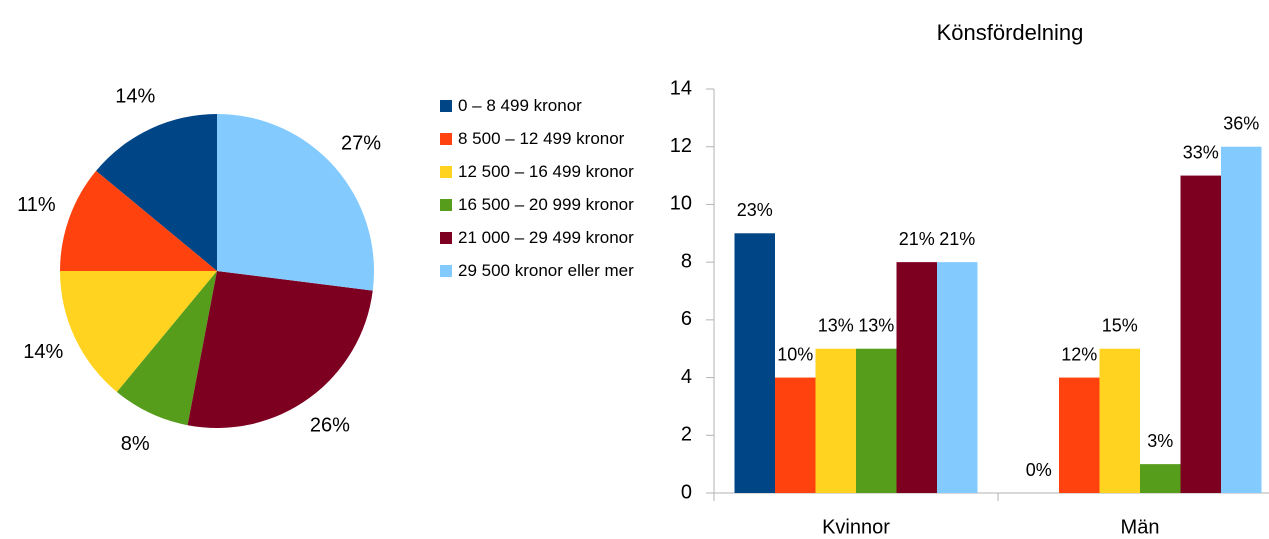 This screenshot has width=1269, height=539. Describe the element at coordinates (1241, 123) in the screenshot. I see `data-label: 36%` at that location.